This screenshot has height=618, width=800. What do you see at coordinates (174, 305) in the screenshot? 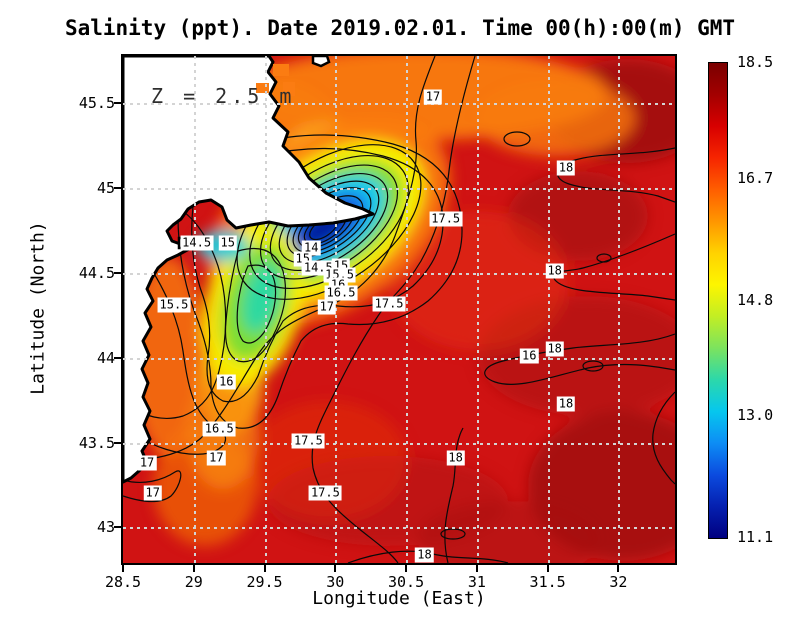
I see `contour-label: 15.5` at bounding box center [174, 305].